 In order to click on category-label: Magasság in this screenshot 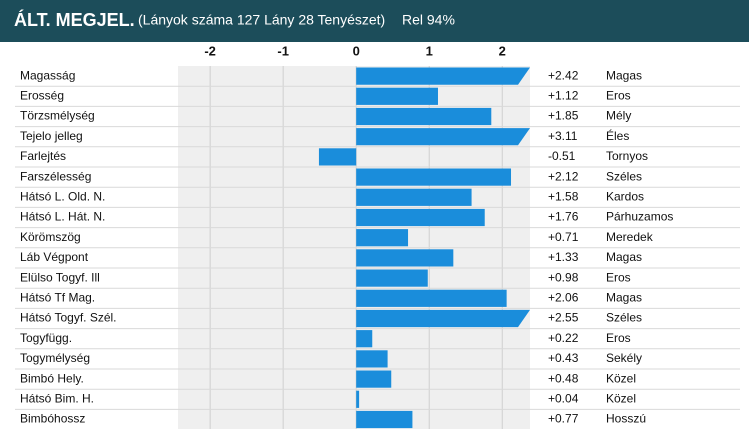, I will do `click(47, 75)`.